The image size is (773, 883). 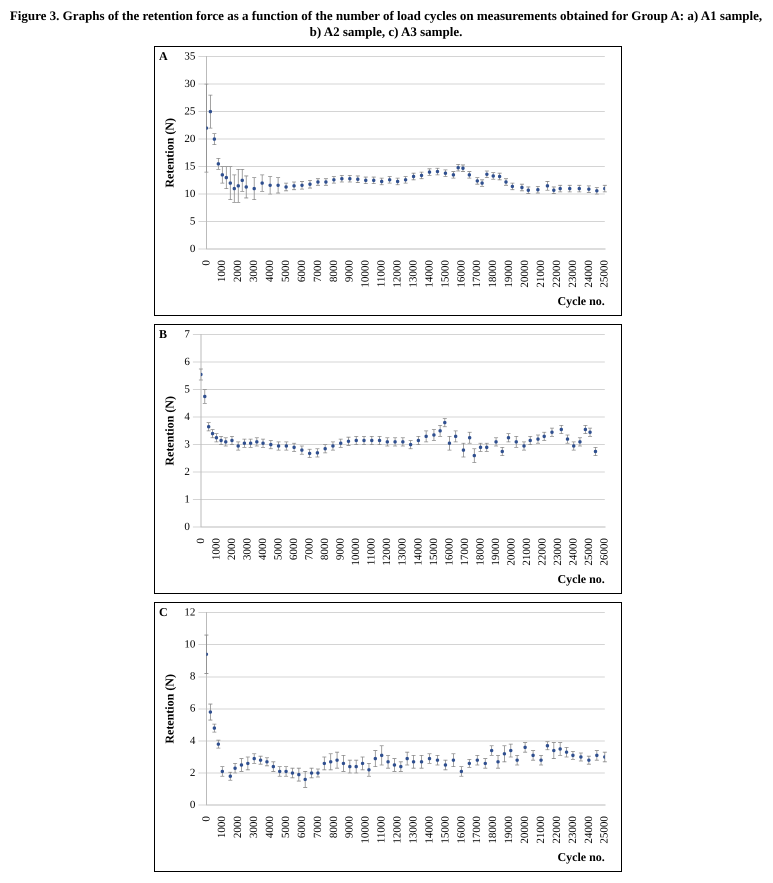 I want to click on y-tick-label: 10, so click(x=190, y=194).